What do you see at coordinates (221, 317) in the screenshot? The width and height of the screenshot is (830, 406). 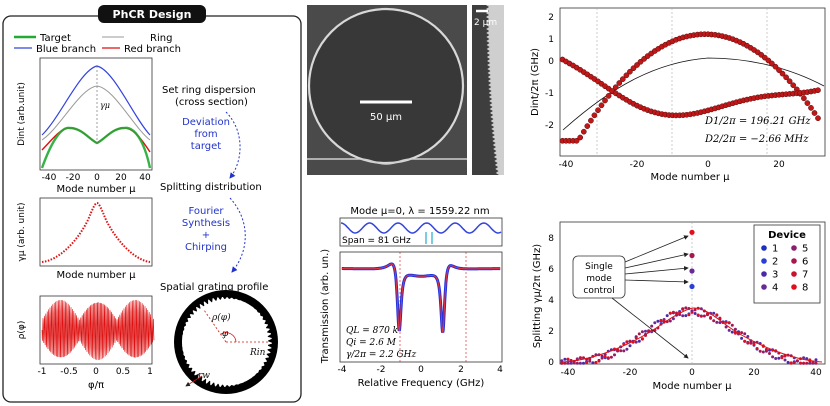 I see `ring-rho-label: ρ(φ)` at bounding box center [221, 317].